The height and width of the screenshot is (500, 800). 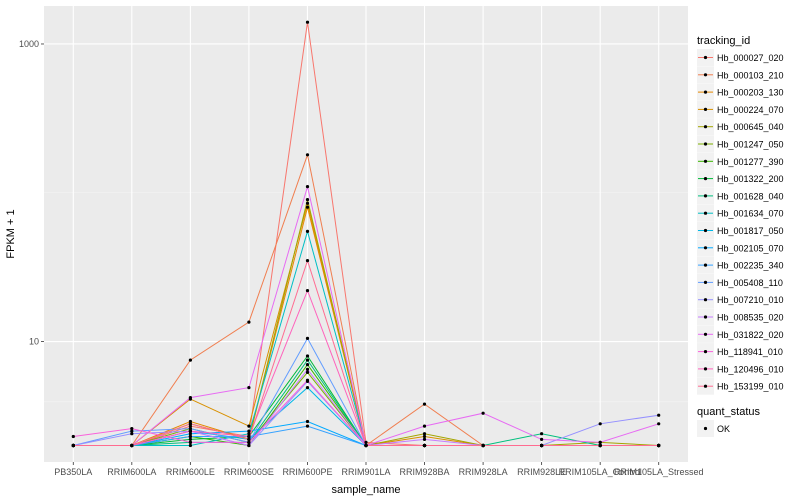 What do you see at coordinates (307, 472) in the screenshot?
I see `x-tick-label: RRIM600PE` at bounding box center [307, 472].